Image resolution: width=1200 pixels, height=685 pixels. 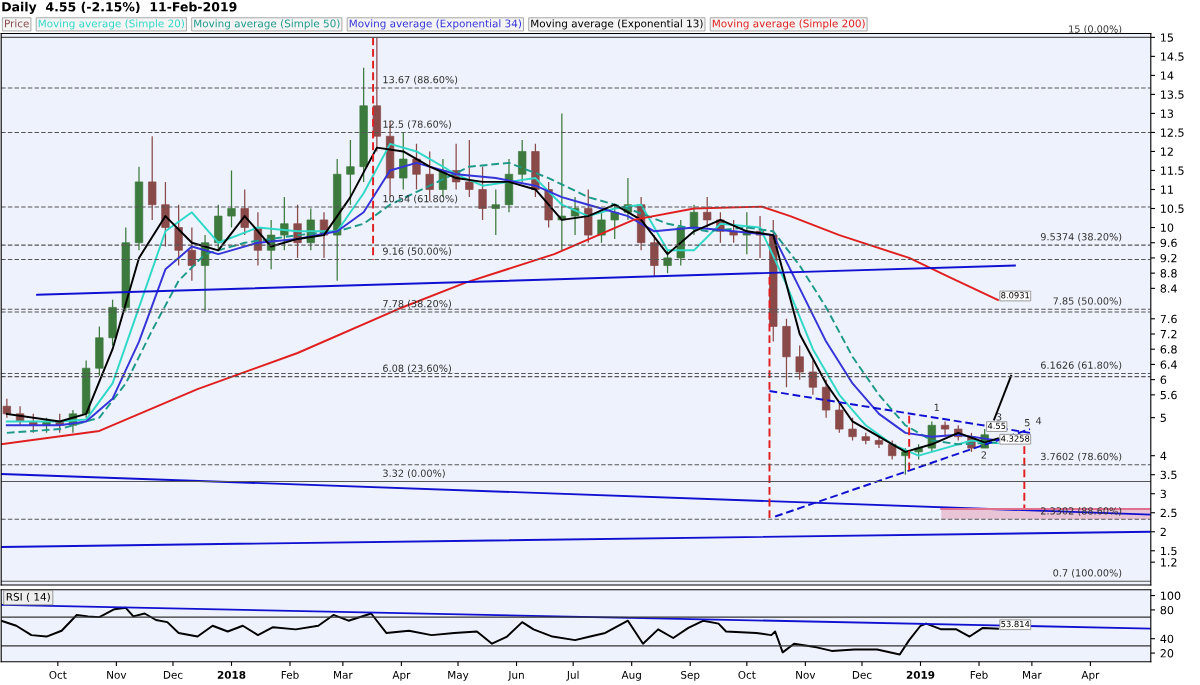 What do you see at coordinates (1163, 418) in the screenshot?
I see `y-tick-label: 5` at bounding box center [1163, 418].